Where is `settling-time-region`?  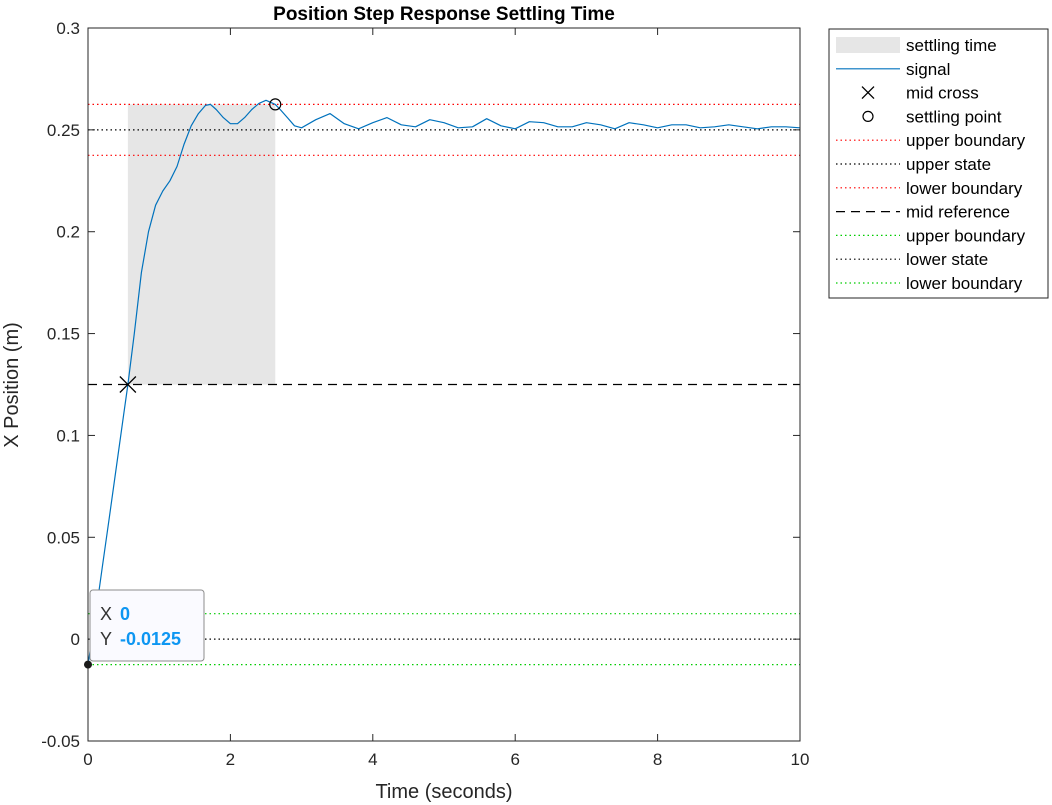 settling-time-region is located at coordinates (201, 244).